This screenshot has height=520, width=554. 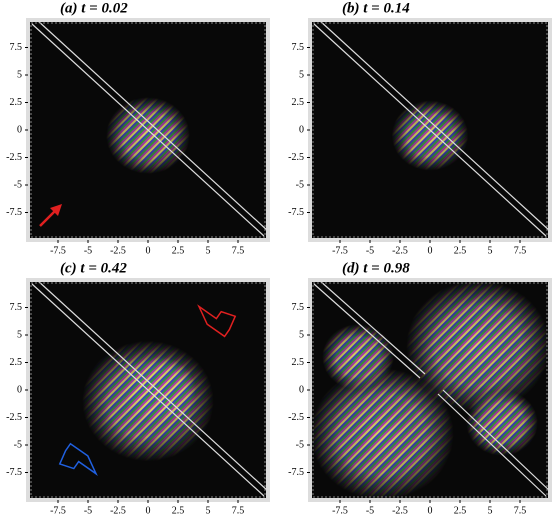 What do you see at coordinates (93, 268) in the screenshot?
I see `panel-title: (c) t = 0.42` at bounding box center [93, 268].